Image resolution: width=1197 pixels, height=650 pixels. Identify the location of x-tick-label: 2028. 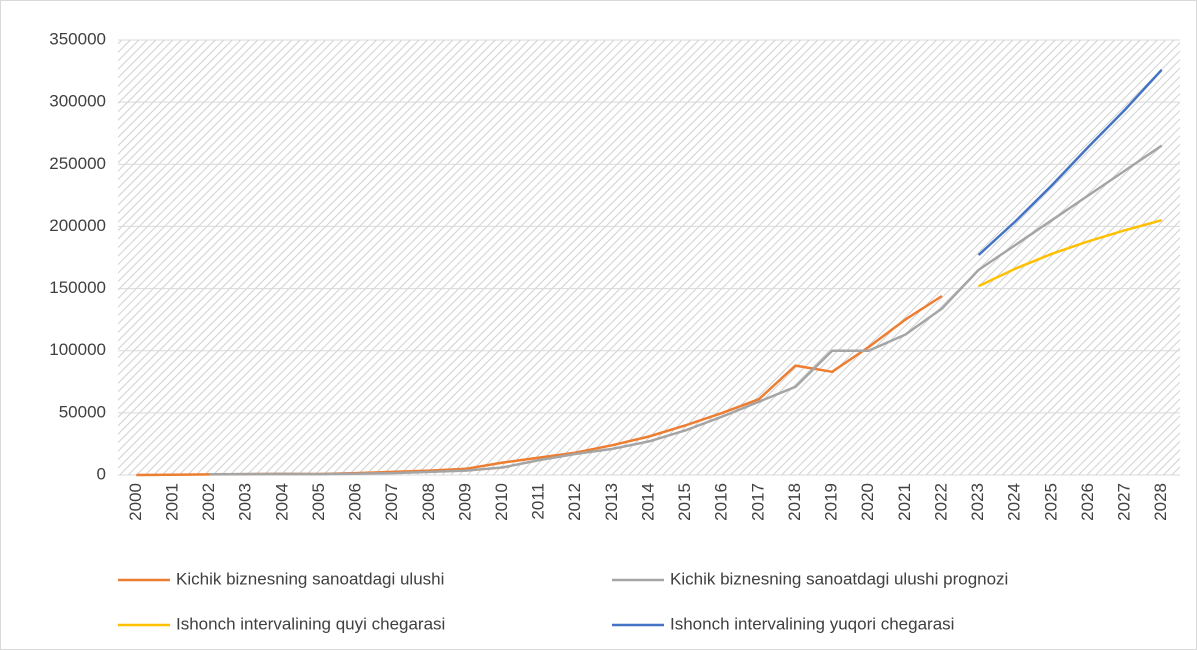
(1160, 502).